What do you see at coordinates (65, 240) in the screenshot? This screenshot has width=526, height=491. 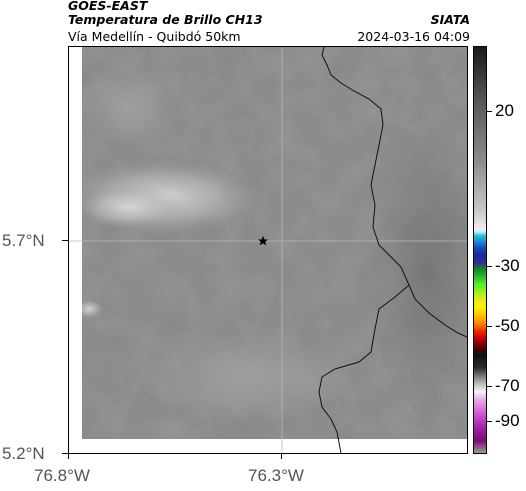 I see `lat-tick-upper` at bounding box center [65, 240].